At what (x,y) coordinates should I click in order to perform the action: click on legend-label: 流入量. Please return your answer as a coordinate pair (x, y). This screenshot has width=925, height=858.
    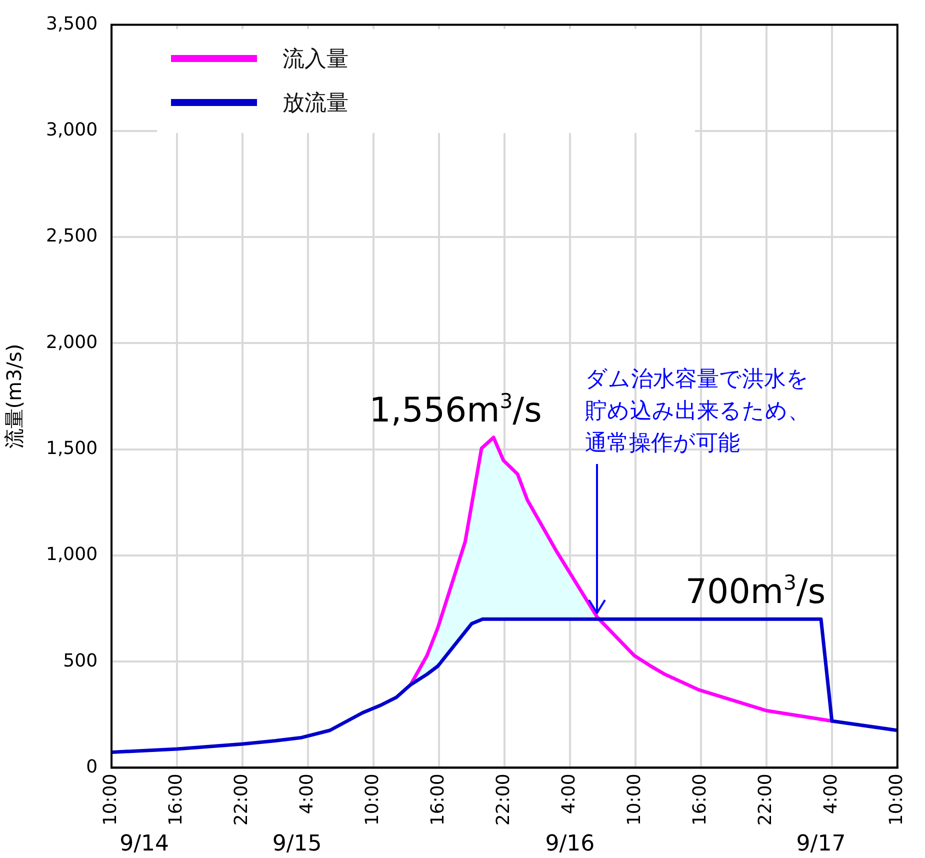
    Looking at the image, I should click on (315, 60).